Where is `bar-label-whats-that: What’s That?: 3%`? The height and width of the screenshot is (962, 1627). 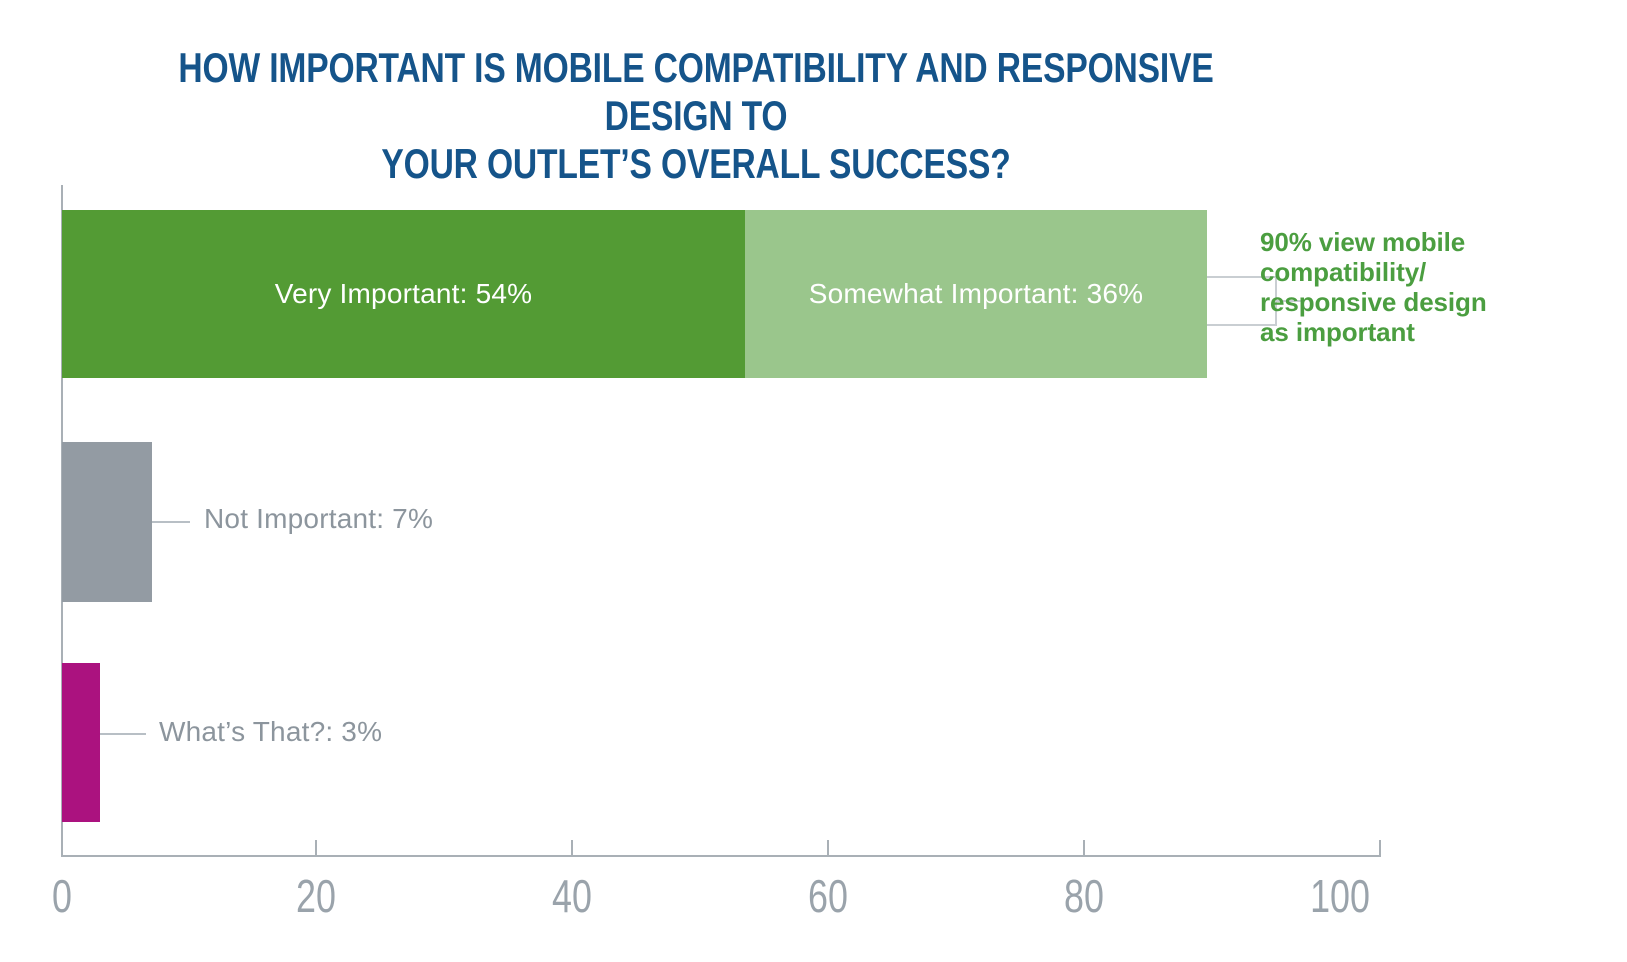
bar-label-whats-that: What’s That?: 3% is located at coordinates (271, 731).